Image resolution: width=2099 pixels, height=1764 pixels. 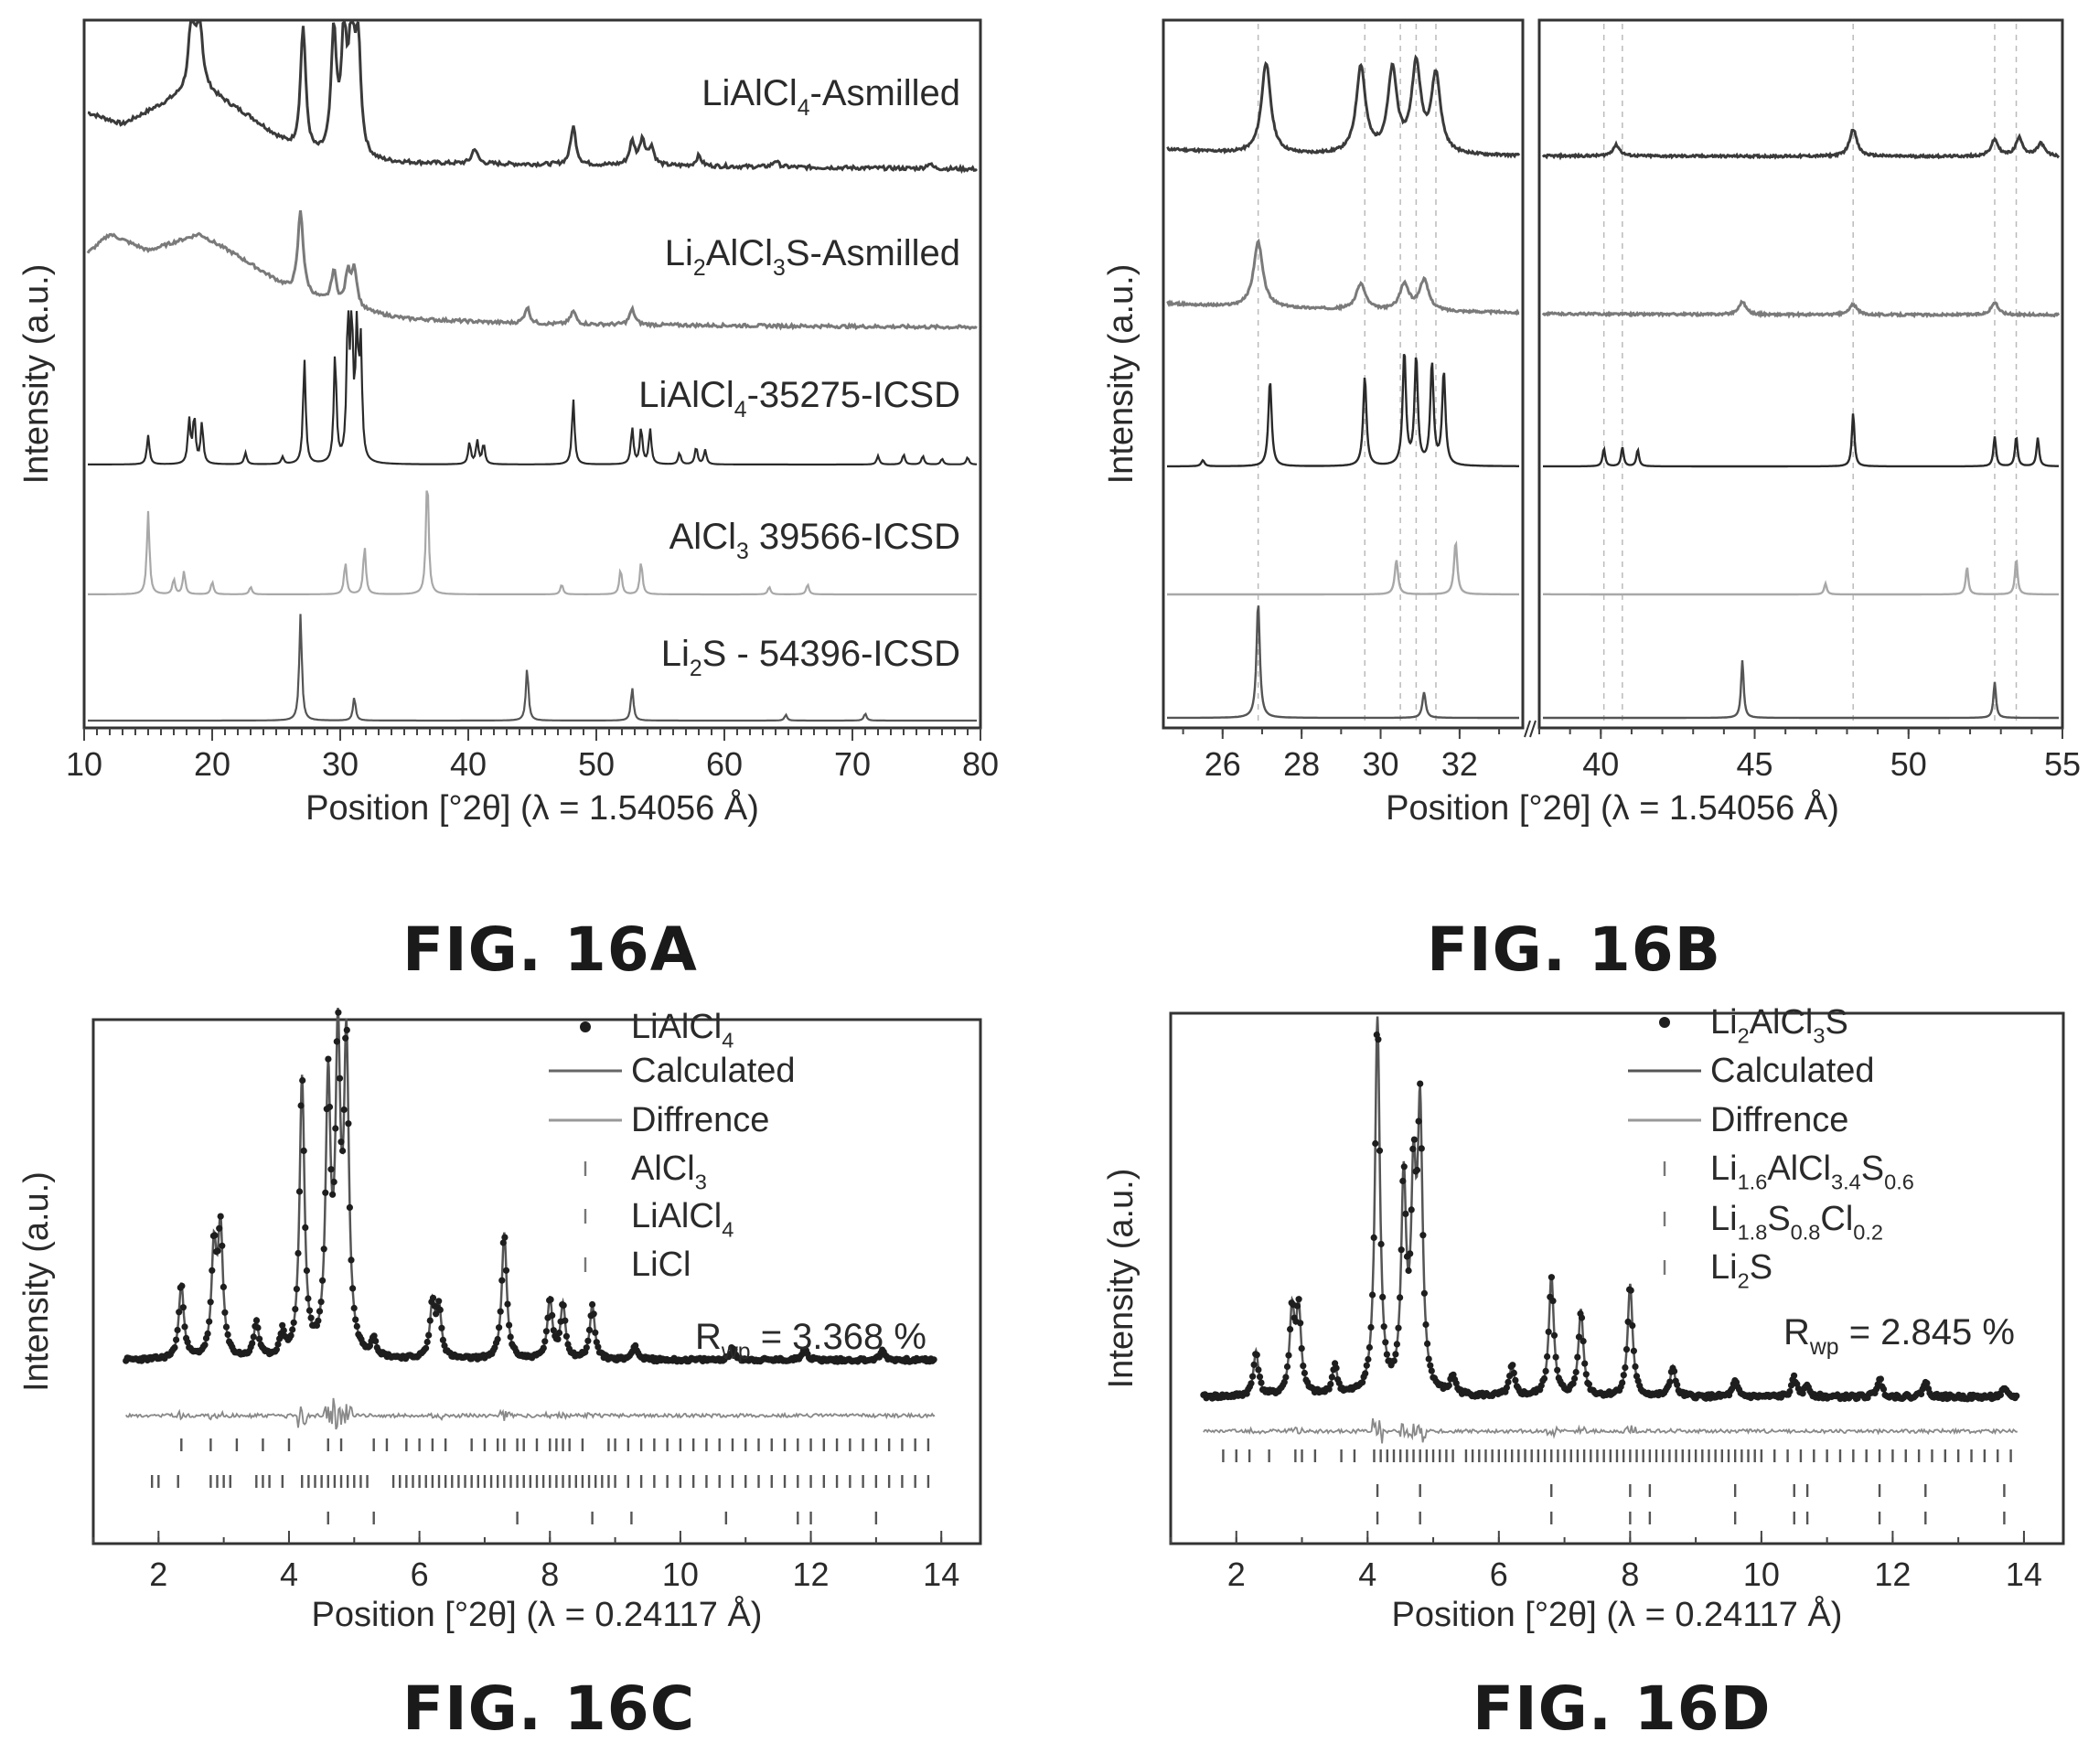 What do you see at coordinates (713, 1071) in the screenshot?
I see `legend-label: Calculated` at bounding box center [713, 1071].